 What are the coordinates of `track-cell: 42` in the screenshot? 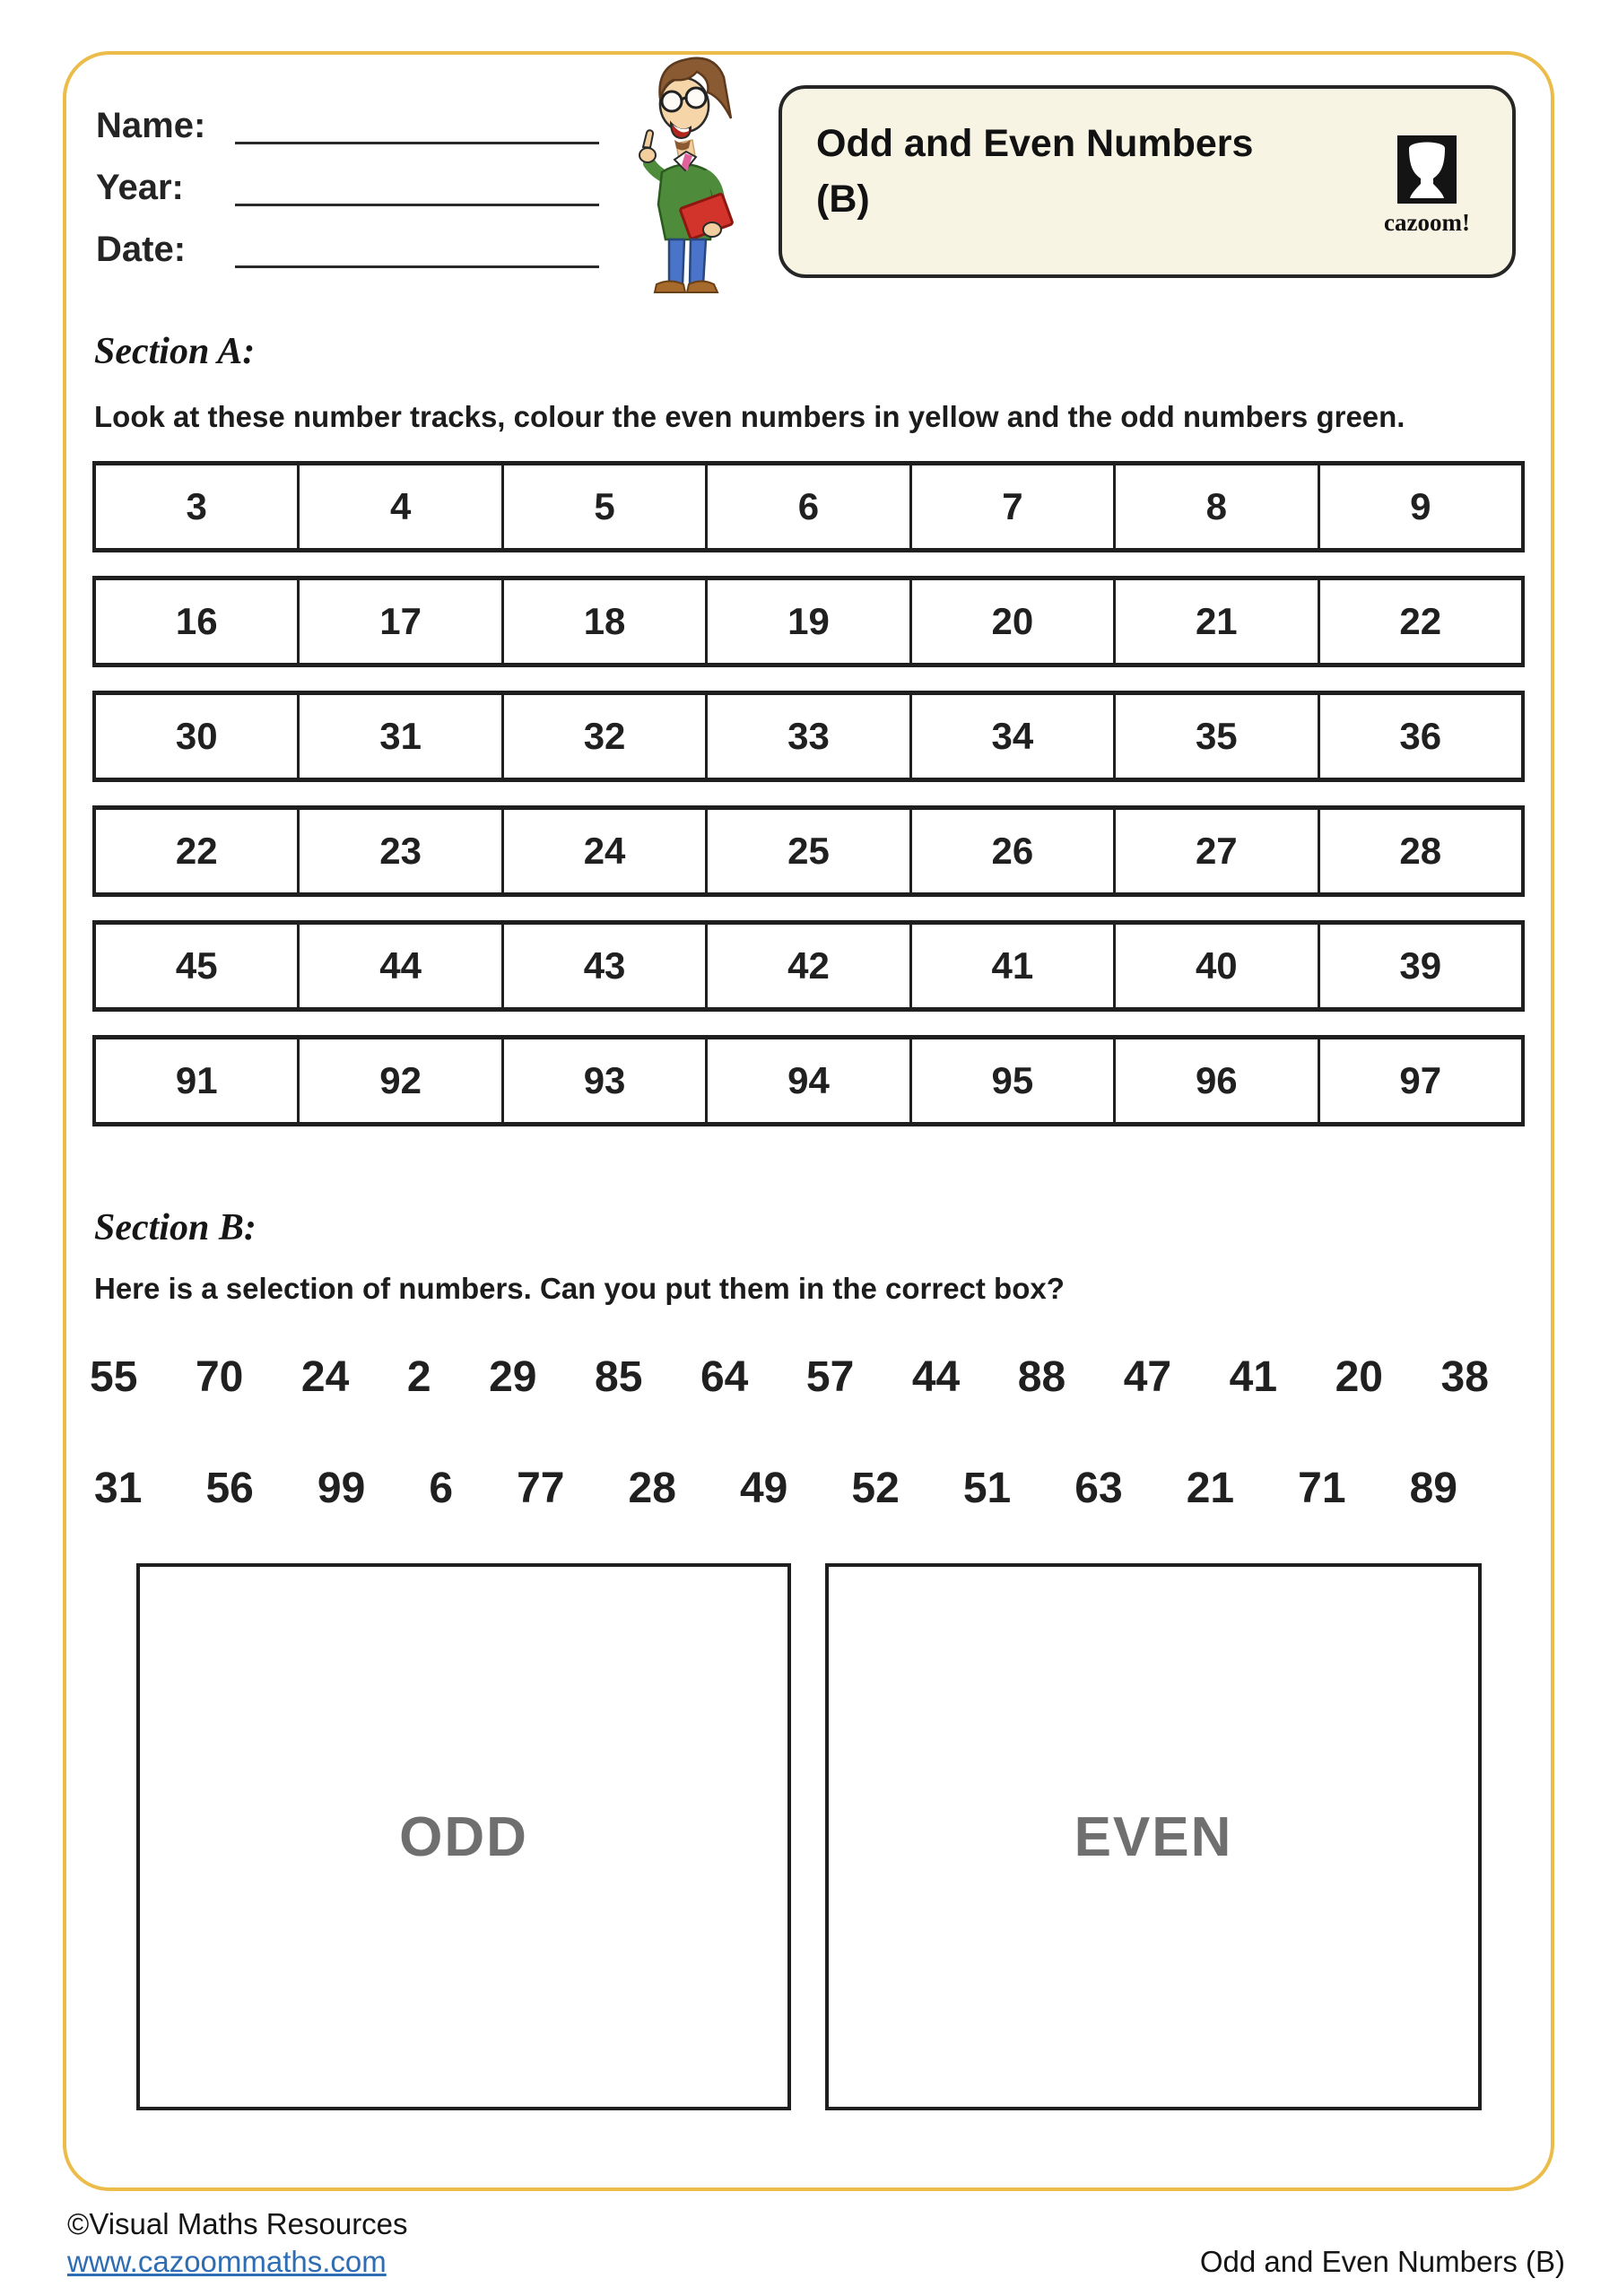 It's located at (807, 966).